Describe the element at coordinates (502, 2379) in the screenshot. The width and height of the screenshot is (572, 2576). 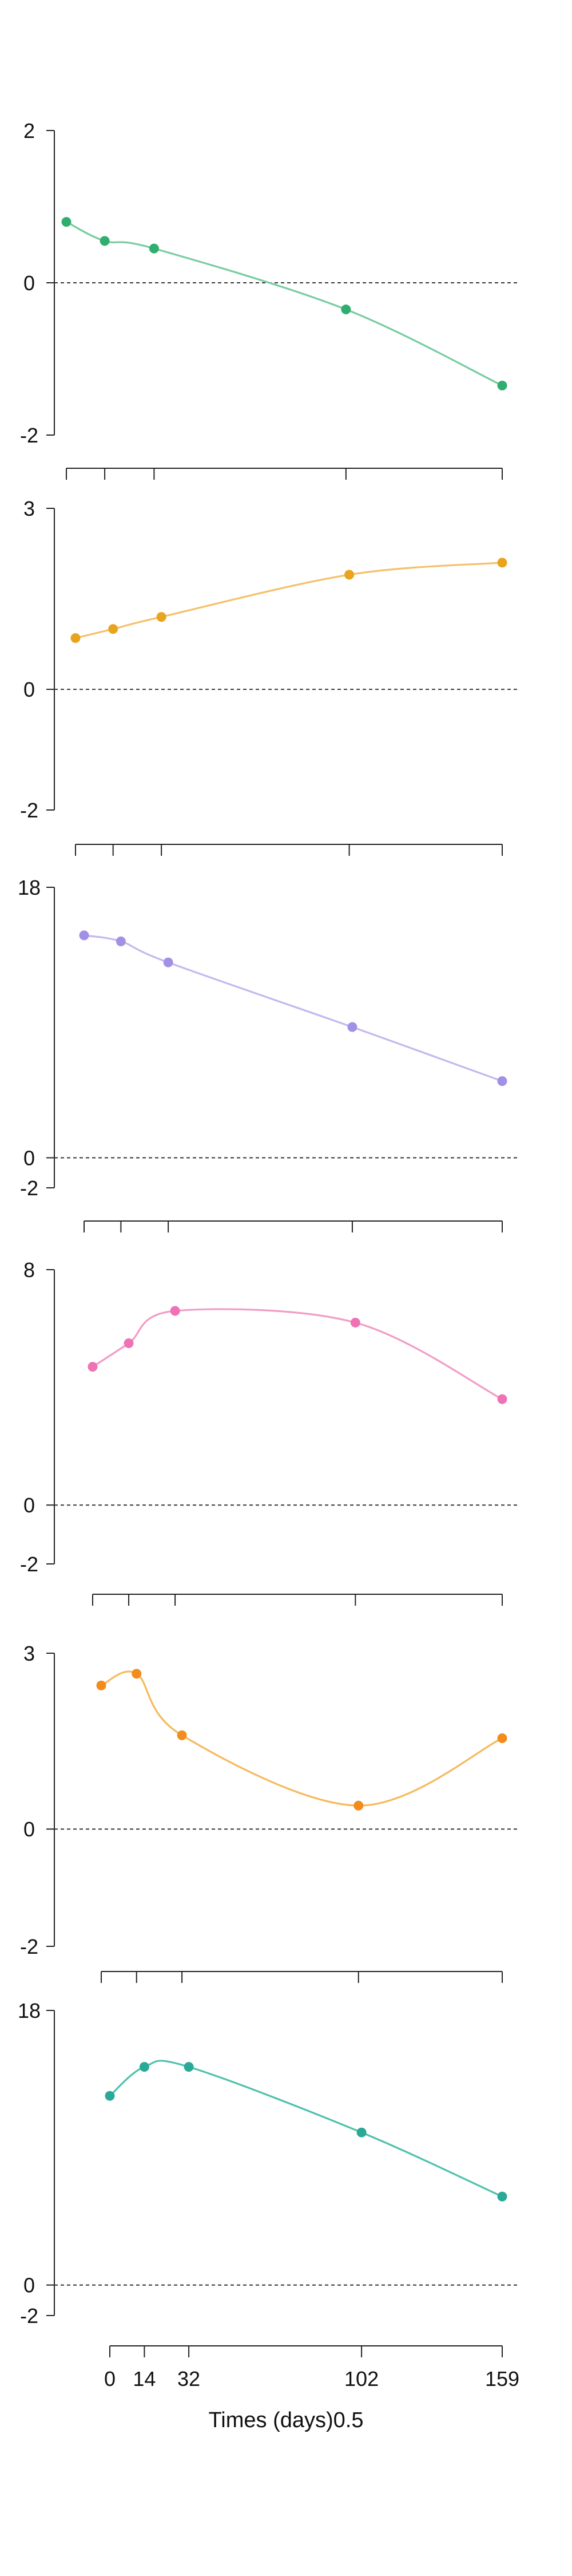
I see `x-tick-label: 159` at that location.